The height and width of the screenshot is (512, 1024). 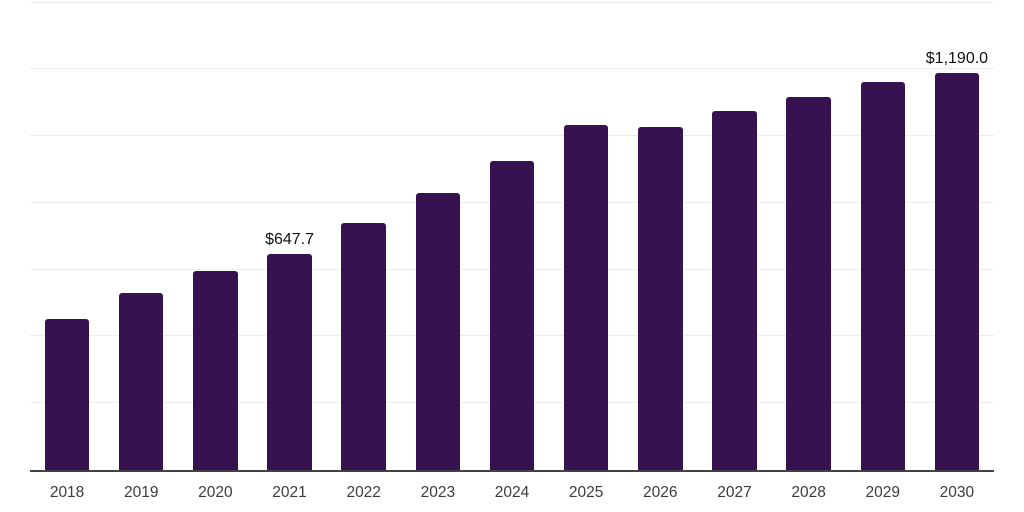 What do you see at coordinates (957, 271) in the screenshot?
I see `bar-2030` at bounding box center [957, 271].